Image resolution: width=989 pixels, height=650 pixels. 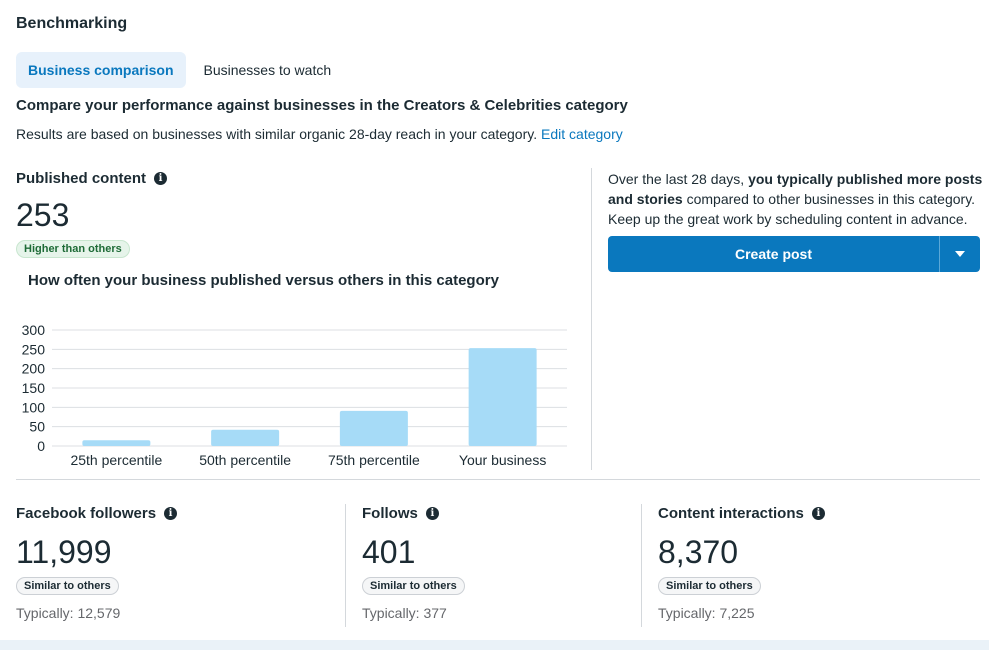 I want to click on vertical-divider, so click(x=591, y=319).